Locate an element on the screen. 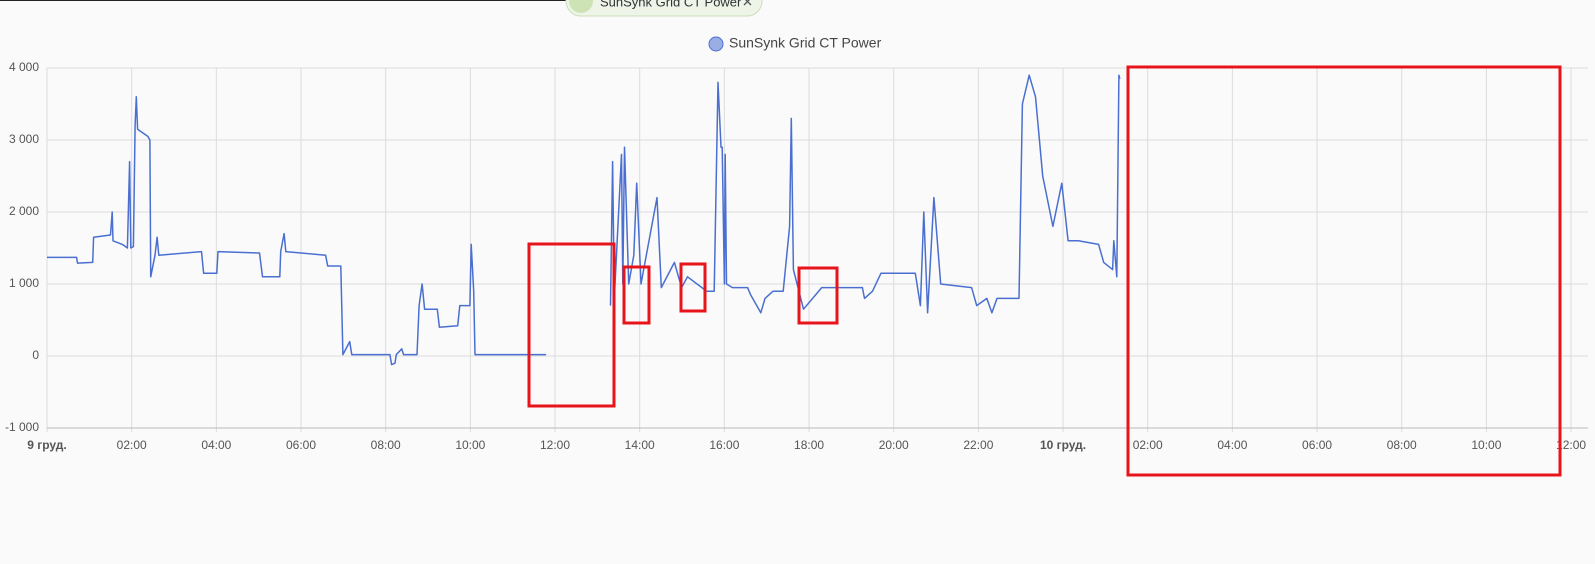 The image size is (1595, 564). y-tick-label: 4 000 is located at coordinates (24, 67).